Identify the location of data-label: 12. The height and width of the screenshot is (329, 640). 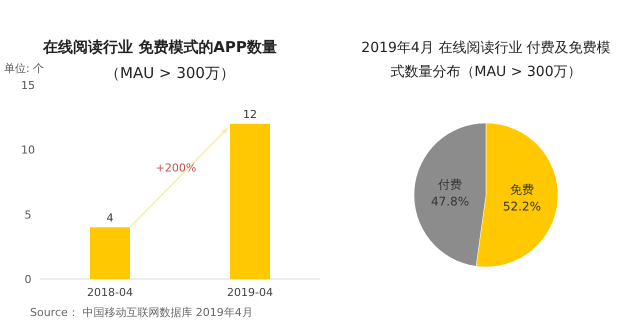
(250, 114).